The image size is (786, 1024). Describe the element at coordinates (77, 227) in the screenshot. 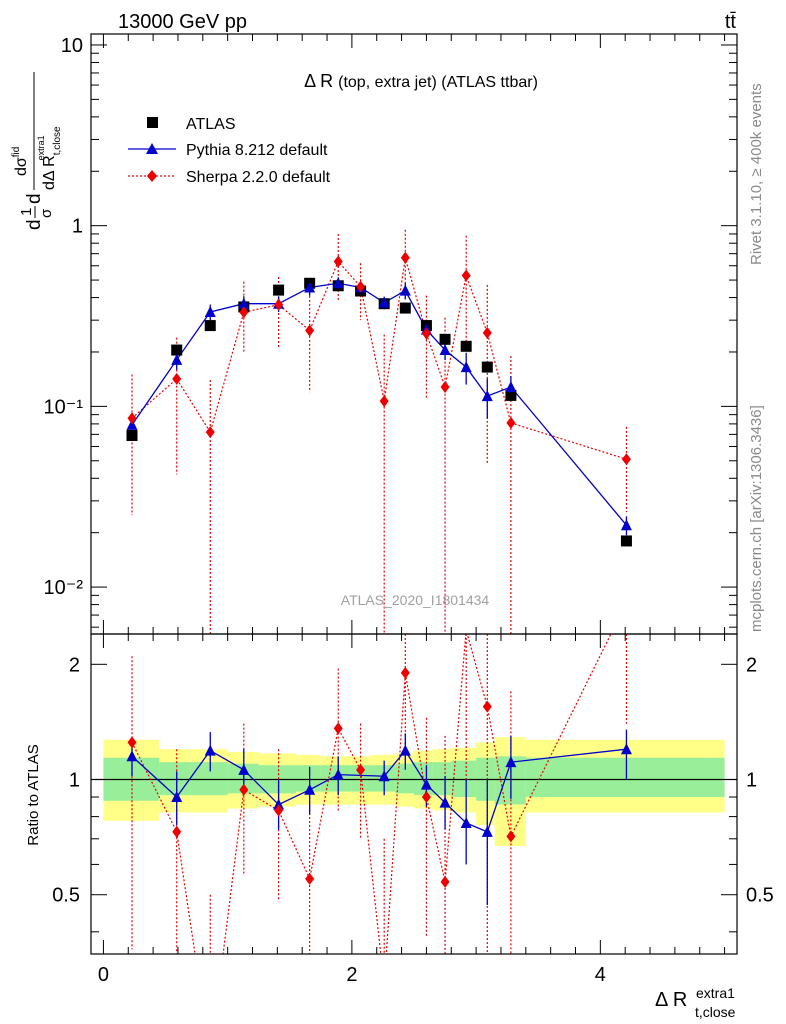

I see `y-tick-label-main: 1` at that location.